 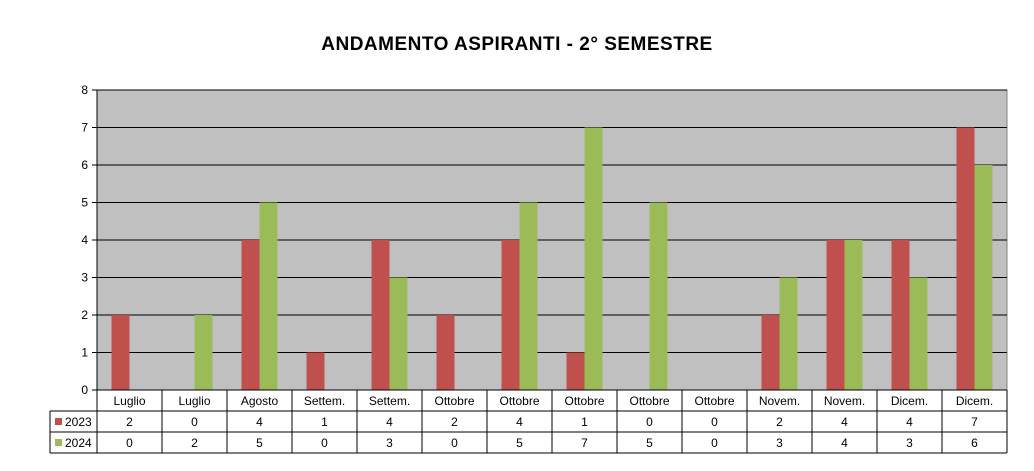 I want to click on legend-label: 2023, so click(x=78, y=422).